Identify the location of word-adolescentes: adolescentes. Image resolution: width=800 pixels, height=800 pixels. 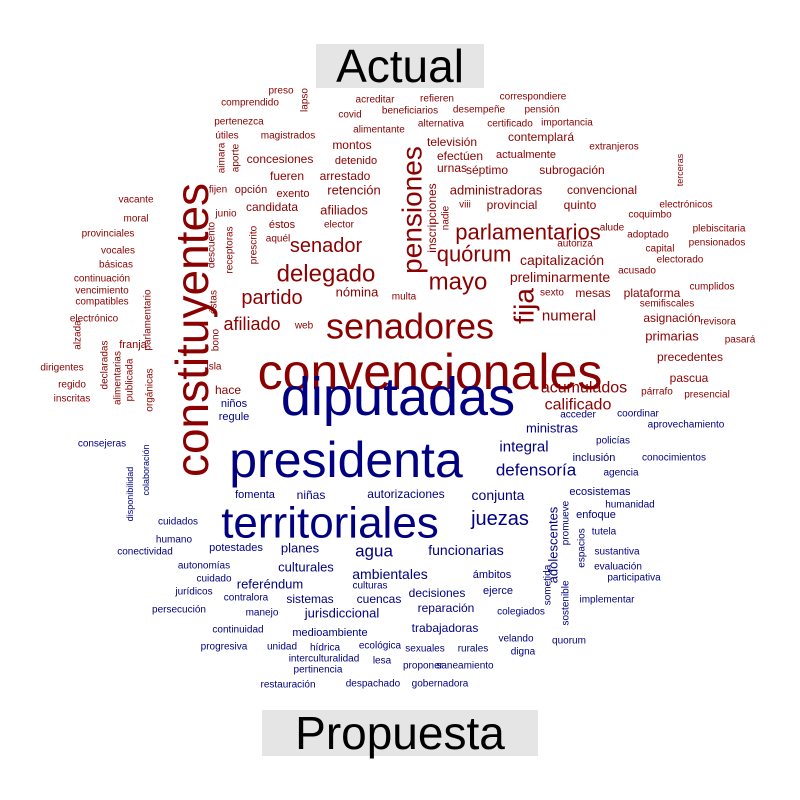
(553, 544).